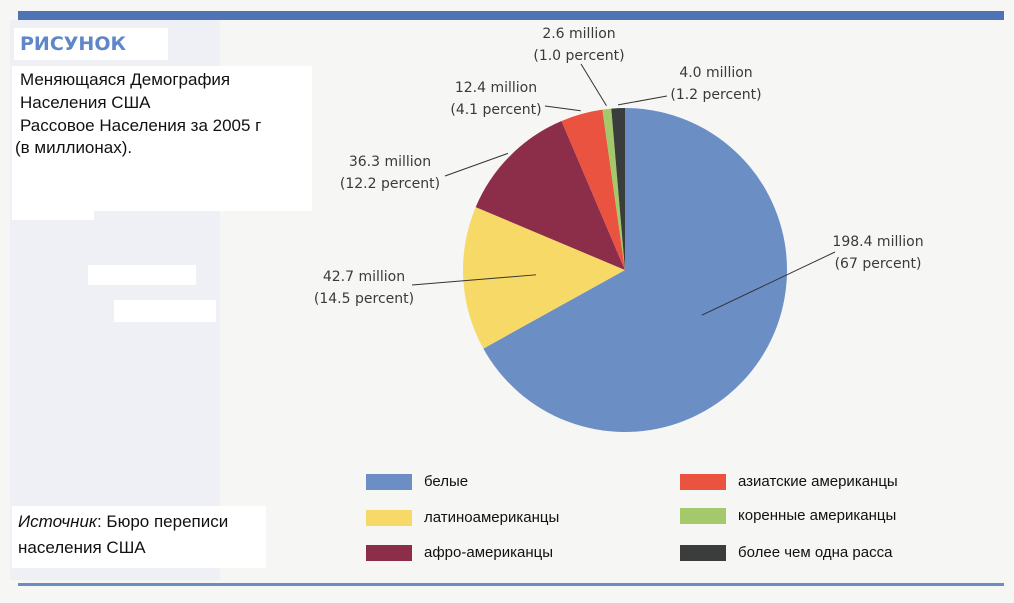 This screenshot has height=603, width=1014. I want to click on legend-label: более чем одна расса, so click(815, 552).